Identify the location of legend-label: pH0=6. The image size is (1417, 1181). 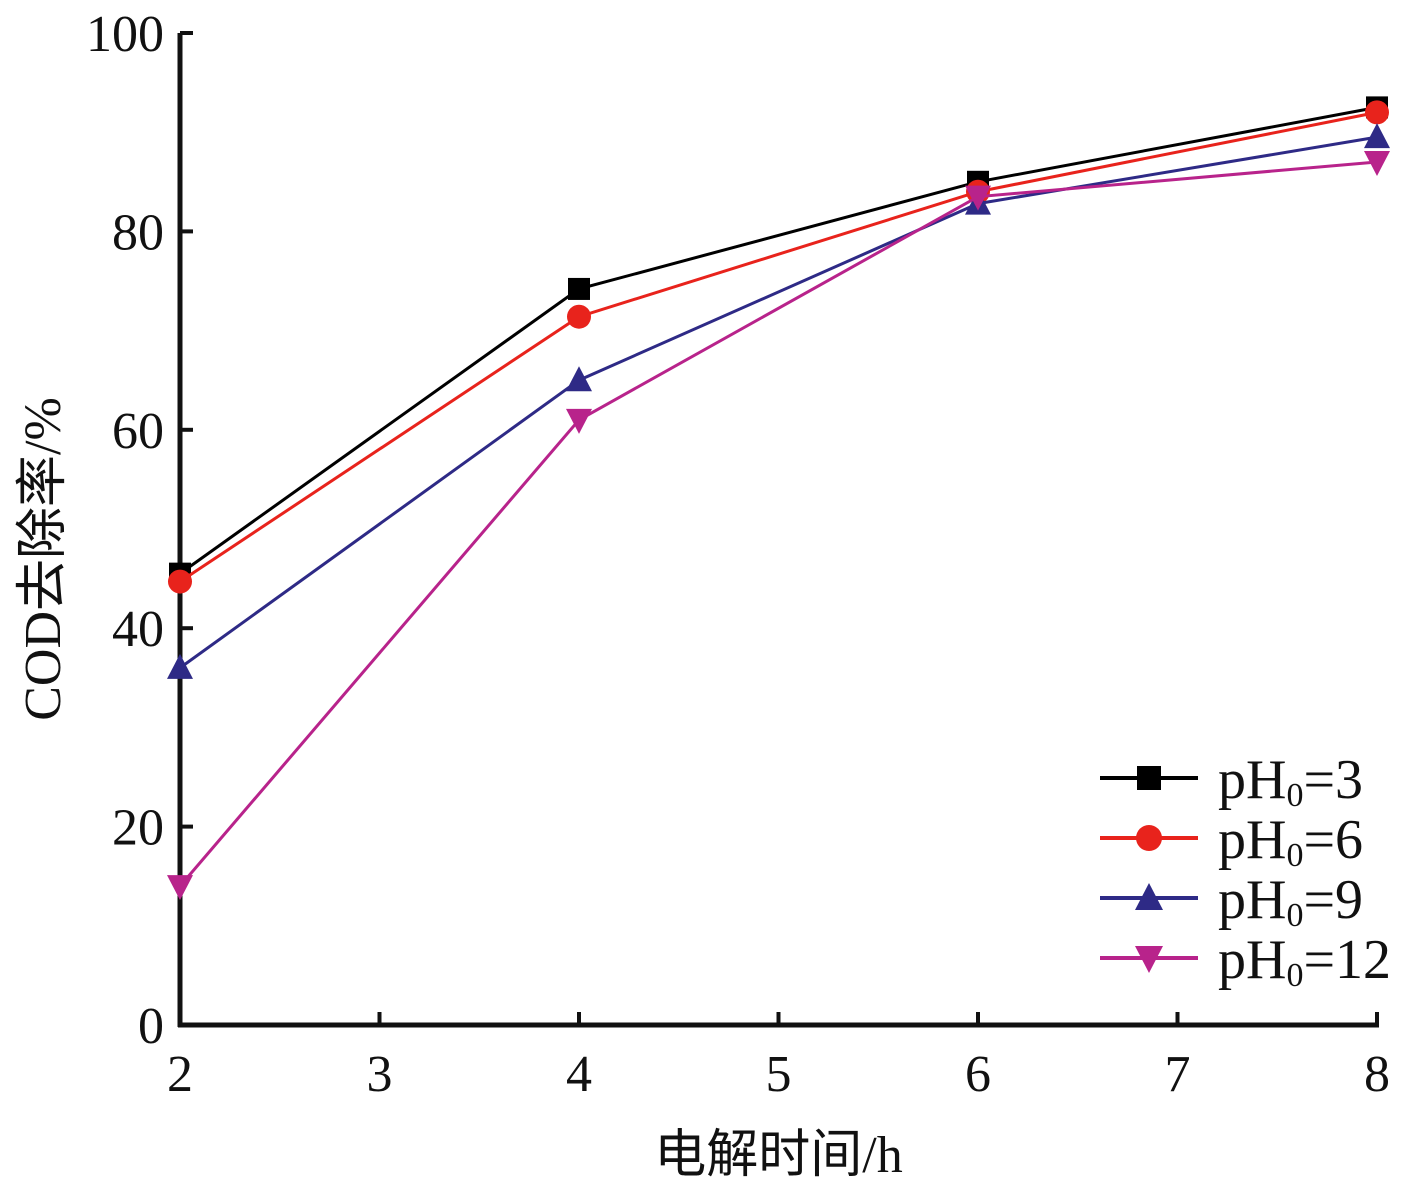
(1290, 841).